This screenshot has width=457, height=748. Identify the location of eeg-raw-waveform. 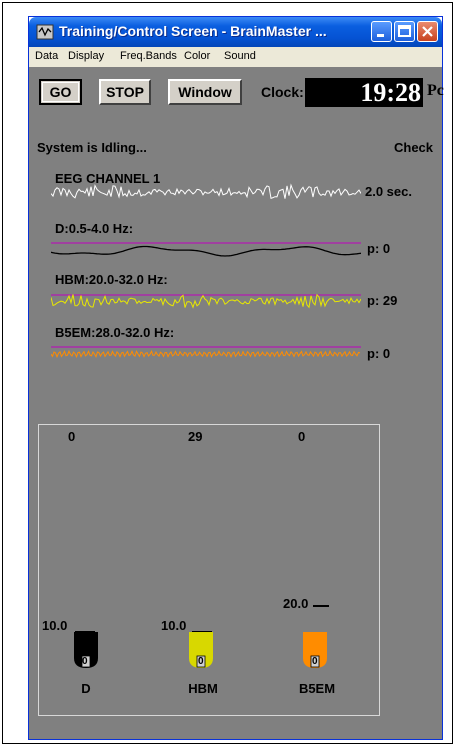
(206, 191).